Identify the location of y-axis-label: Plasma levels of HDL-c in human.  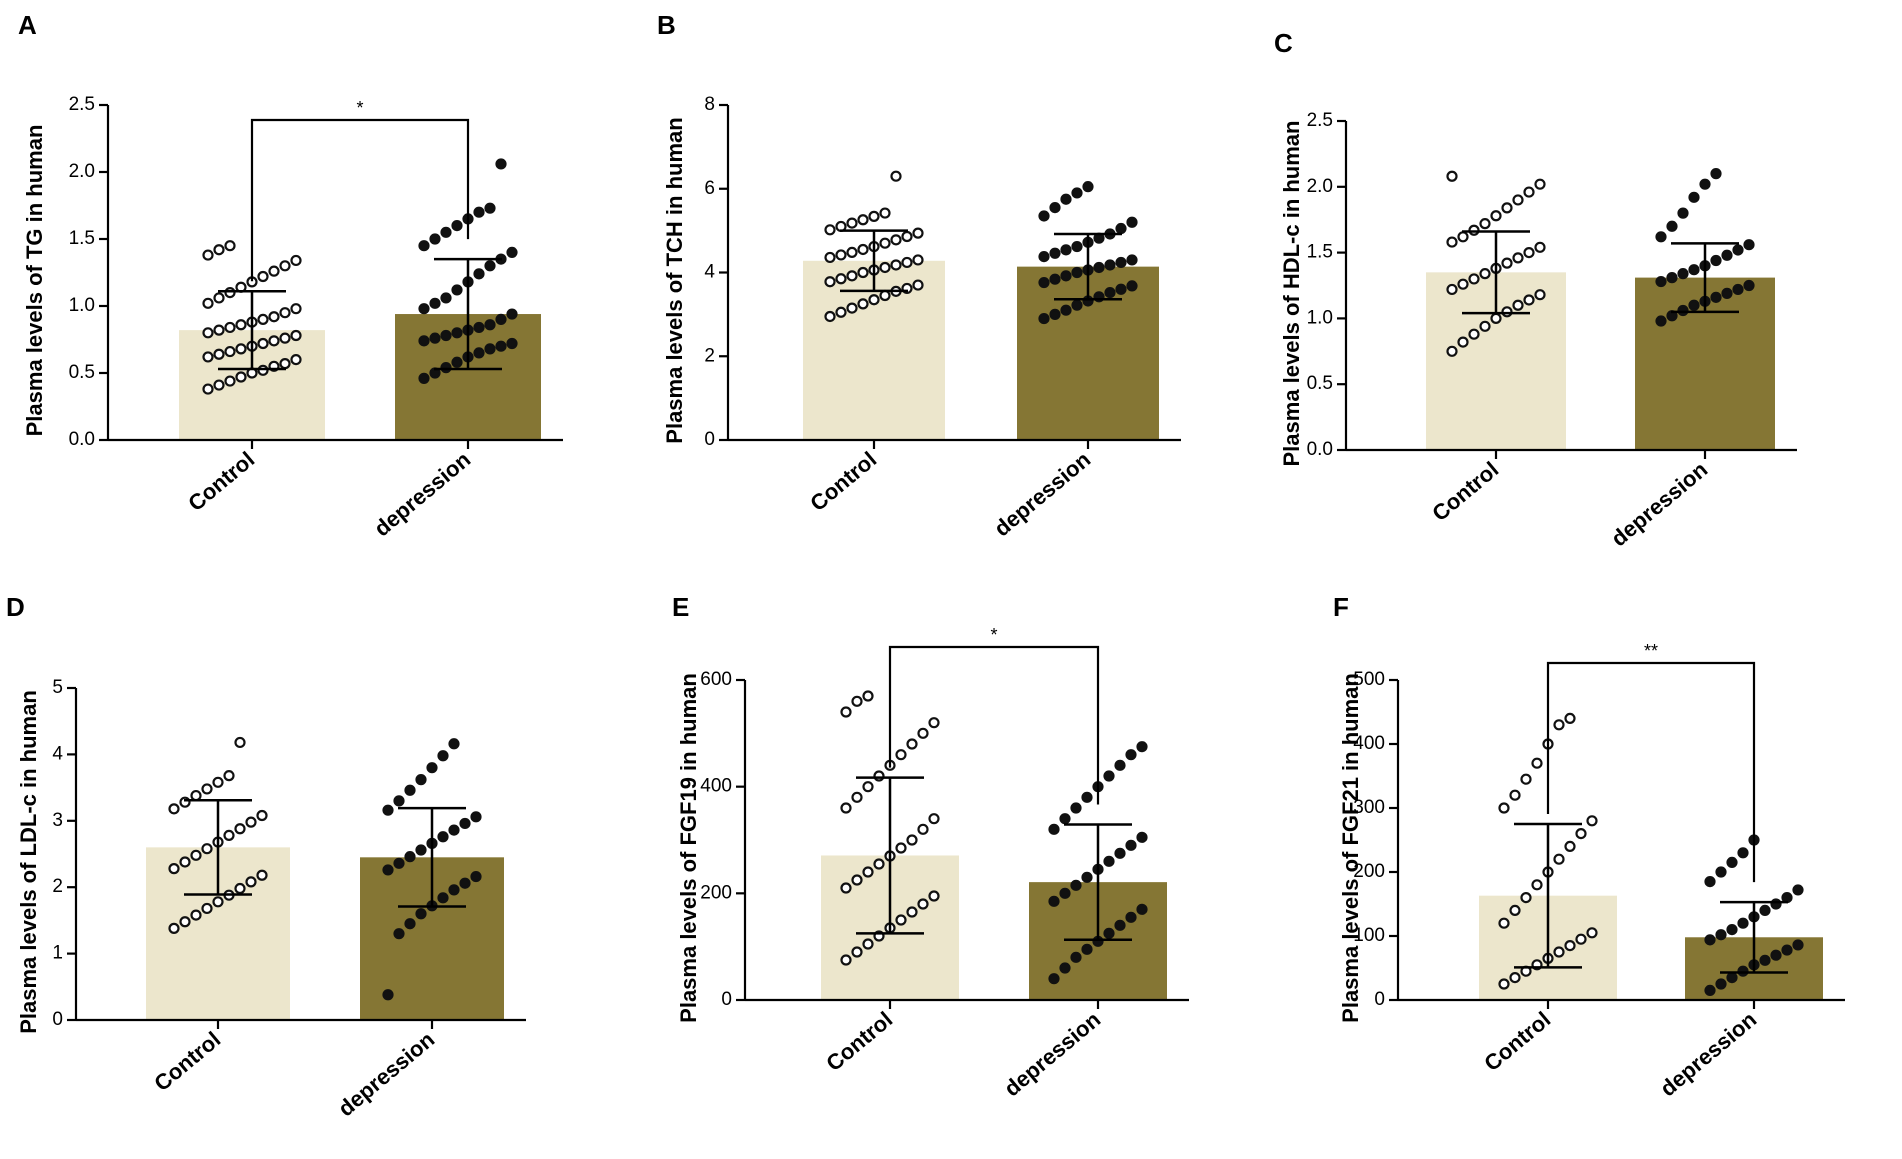
(1291, 294).